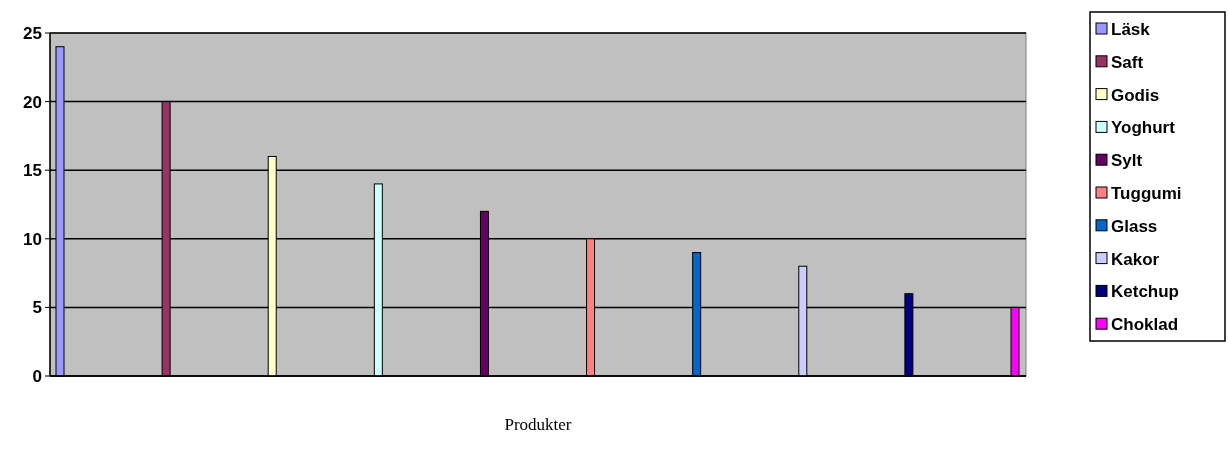 This screenshot has height=457, width=1228. I want to click on legend-label: Sylt, so click(1127, 161).